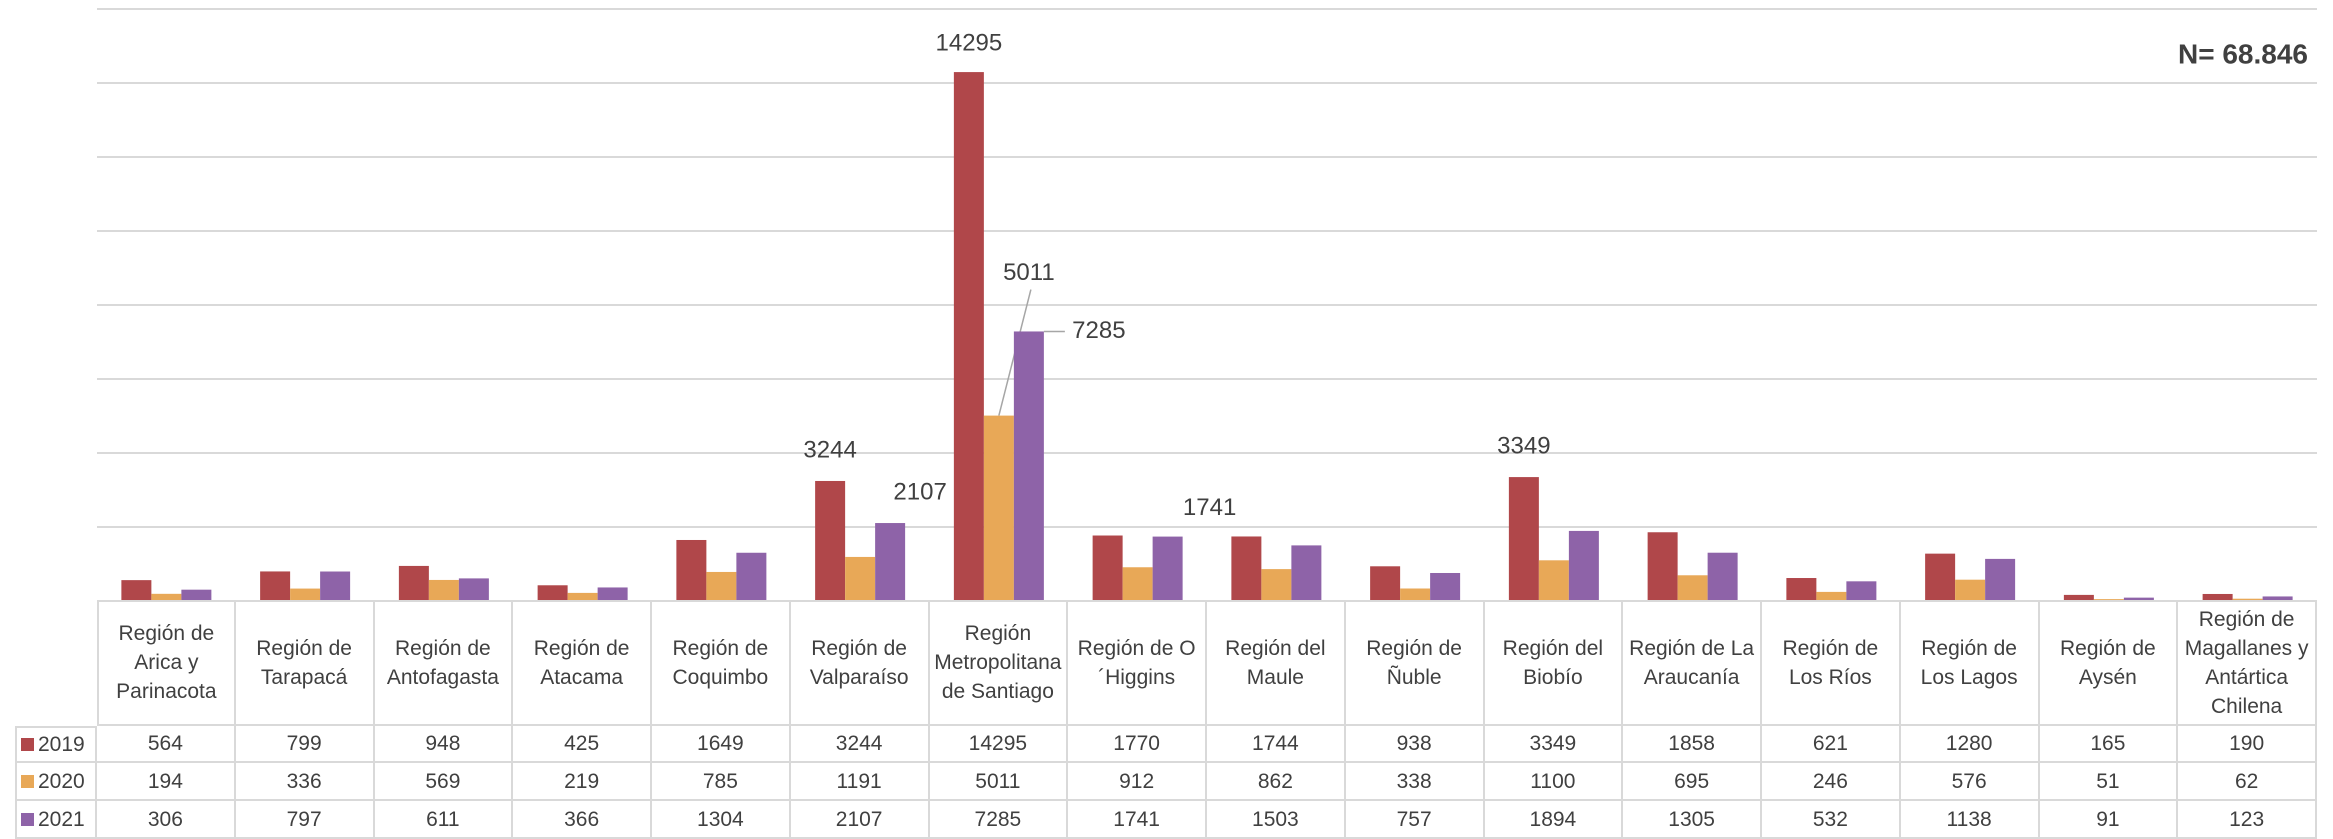 Image resolution: width=2333 pixels, height=839 pixels. I want to click on legend-label: 2021, so click(61, 819).